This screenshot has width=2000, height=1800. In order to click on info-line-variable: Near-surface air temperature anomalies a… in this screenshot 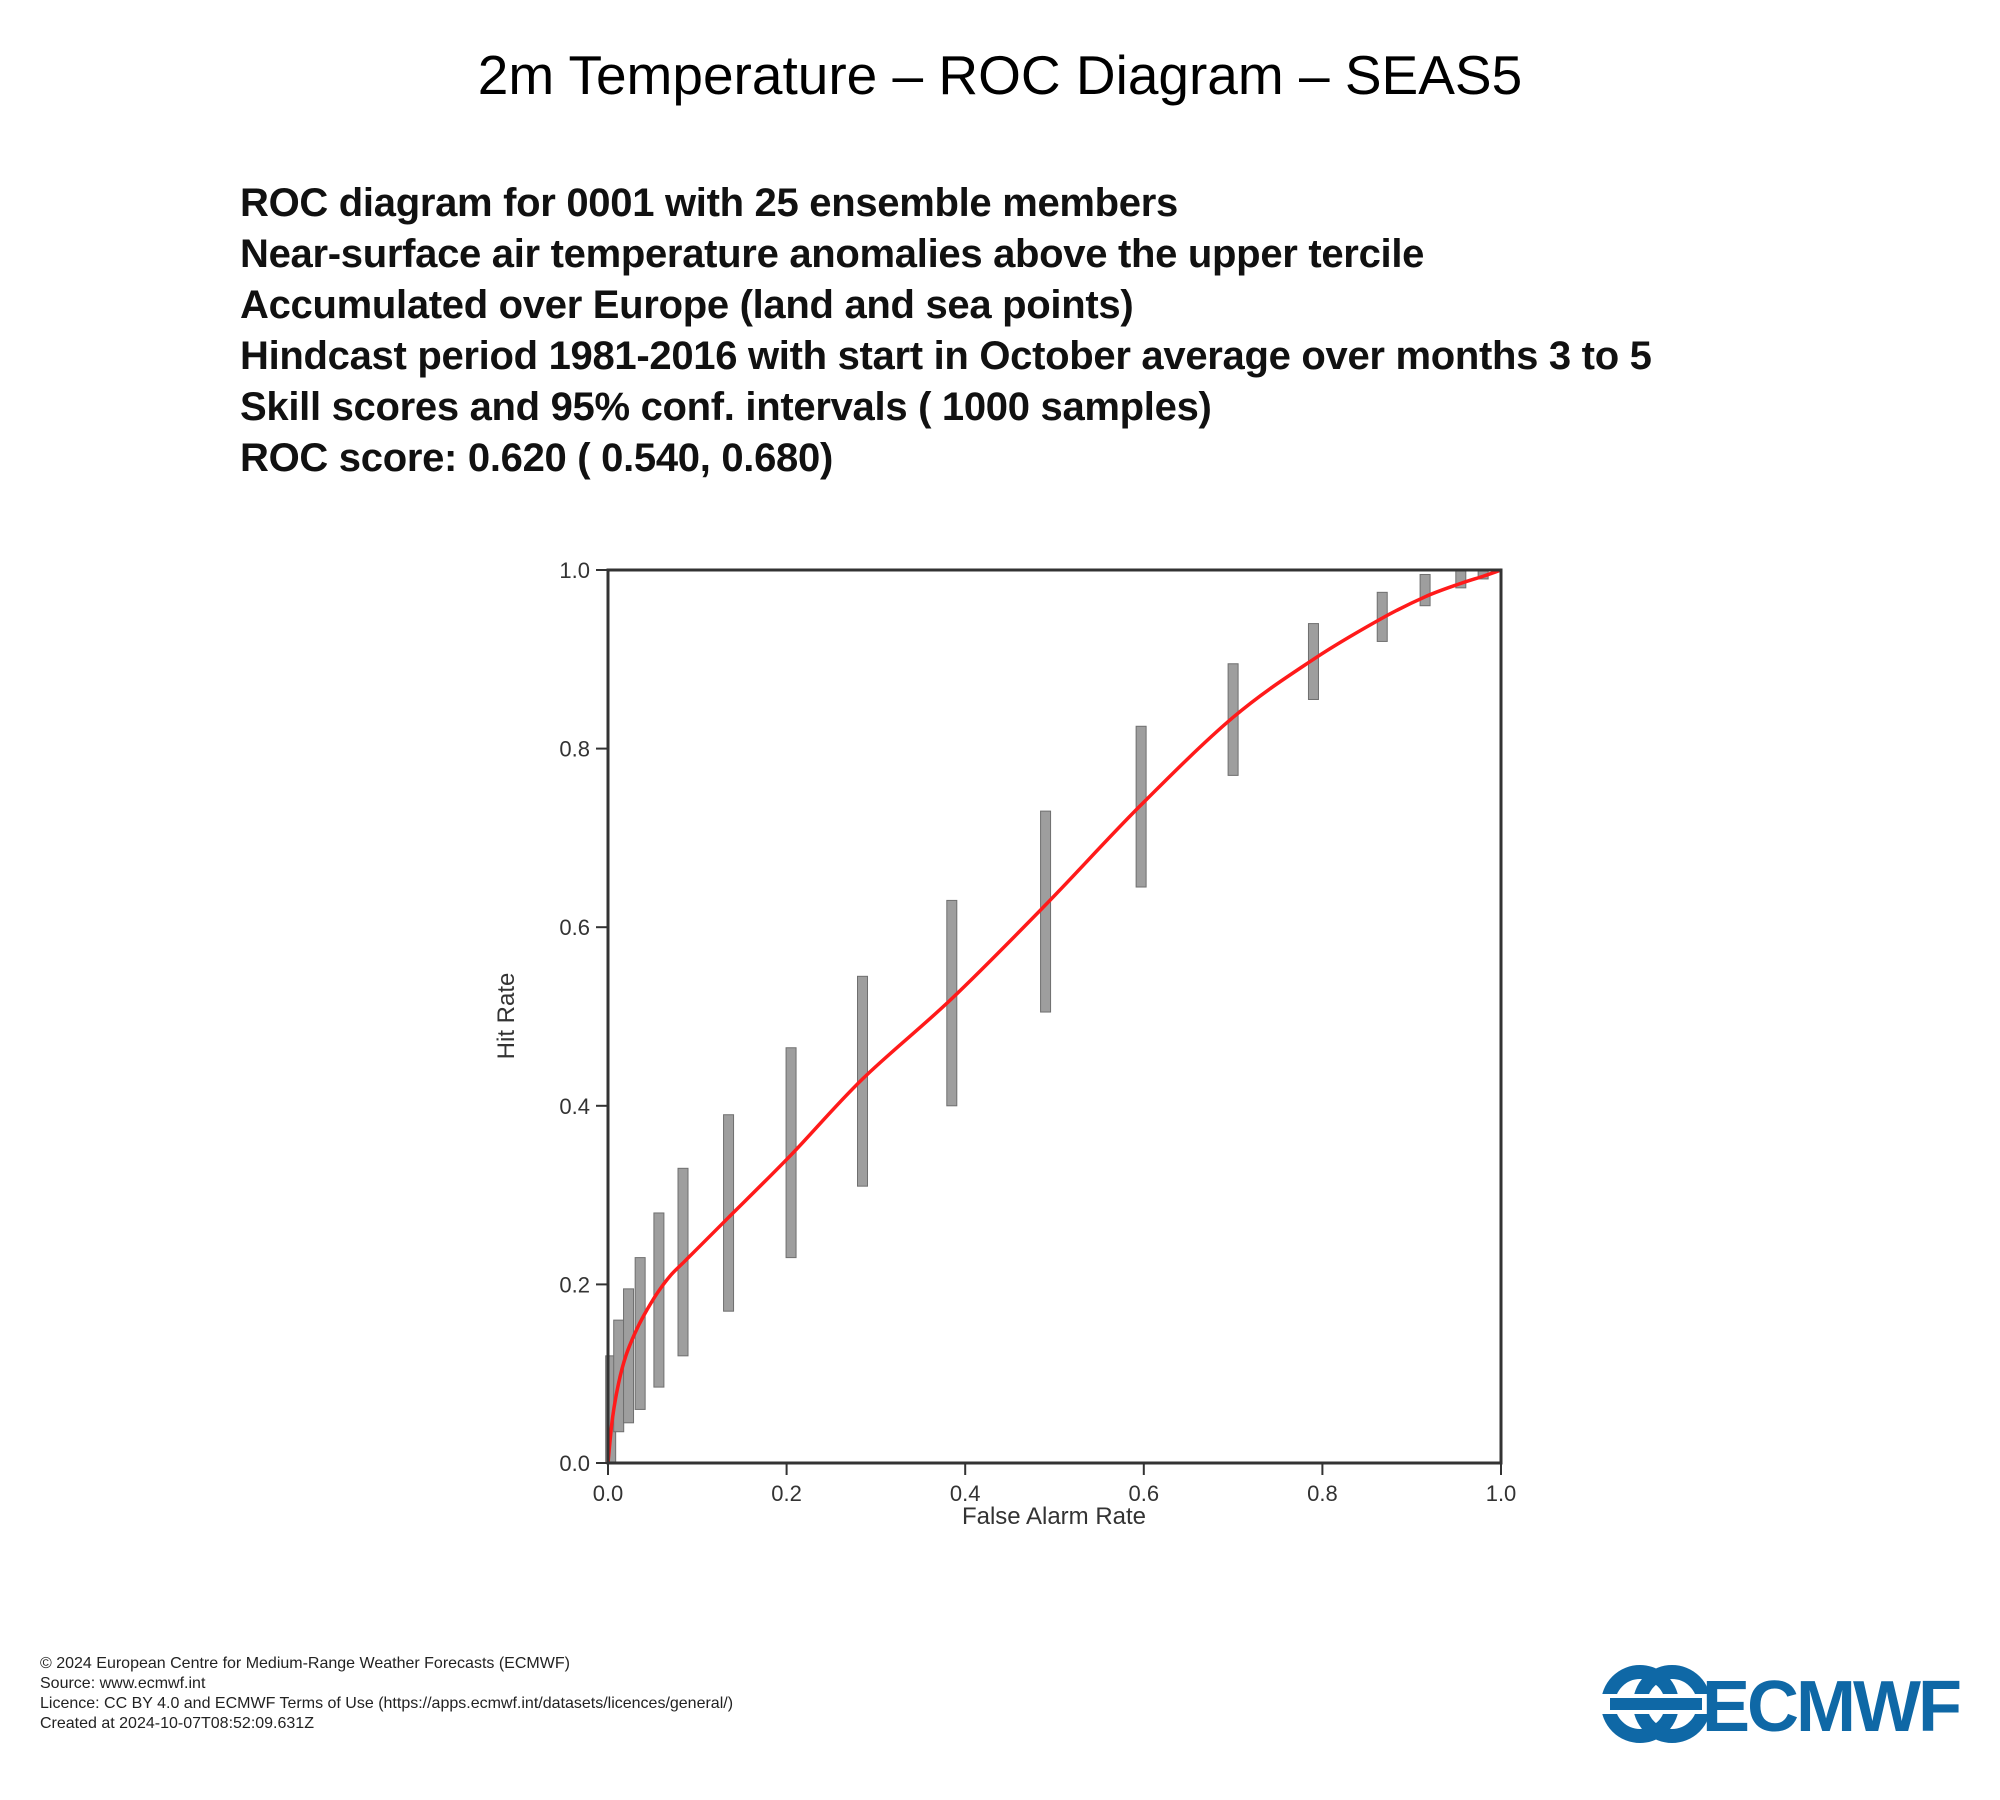, I will do `click(832, 254)`.